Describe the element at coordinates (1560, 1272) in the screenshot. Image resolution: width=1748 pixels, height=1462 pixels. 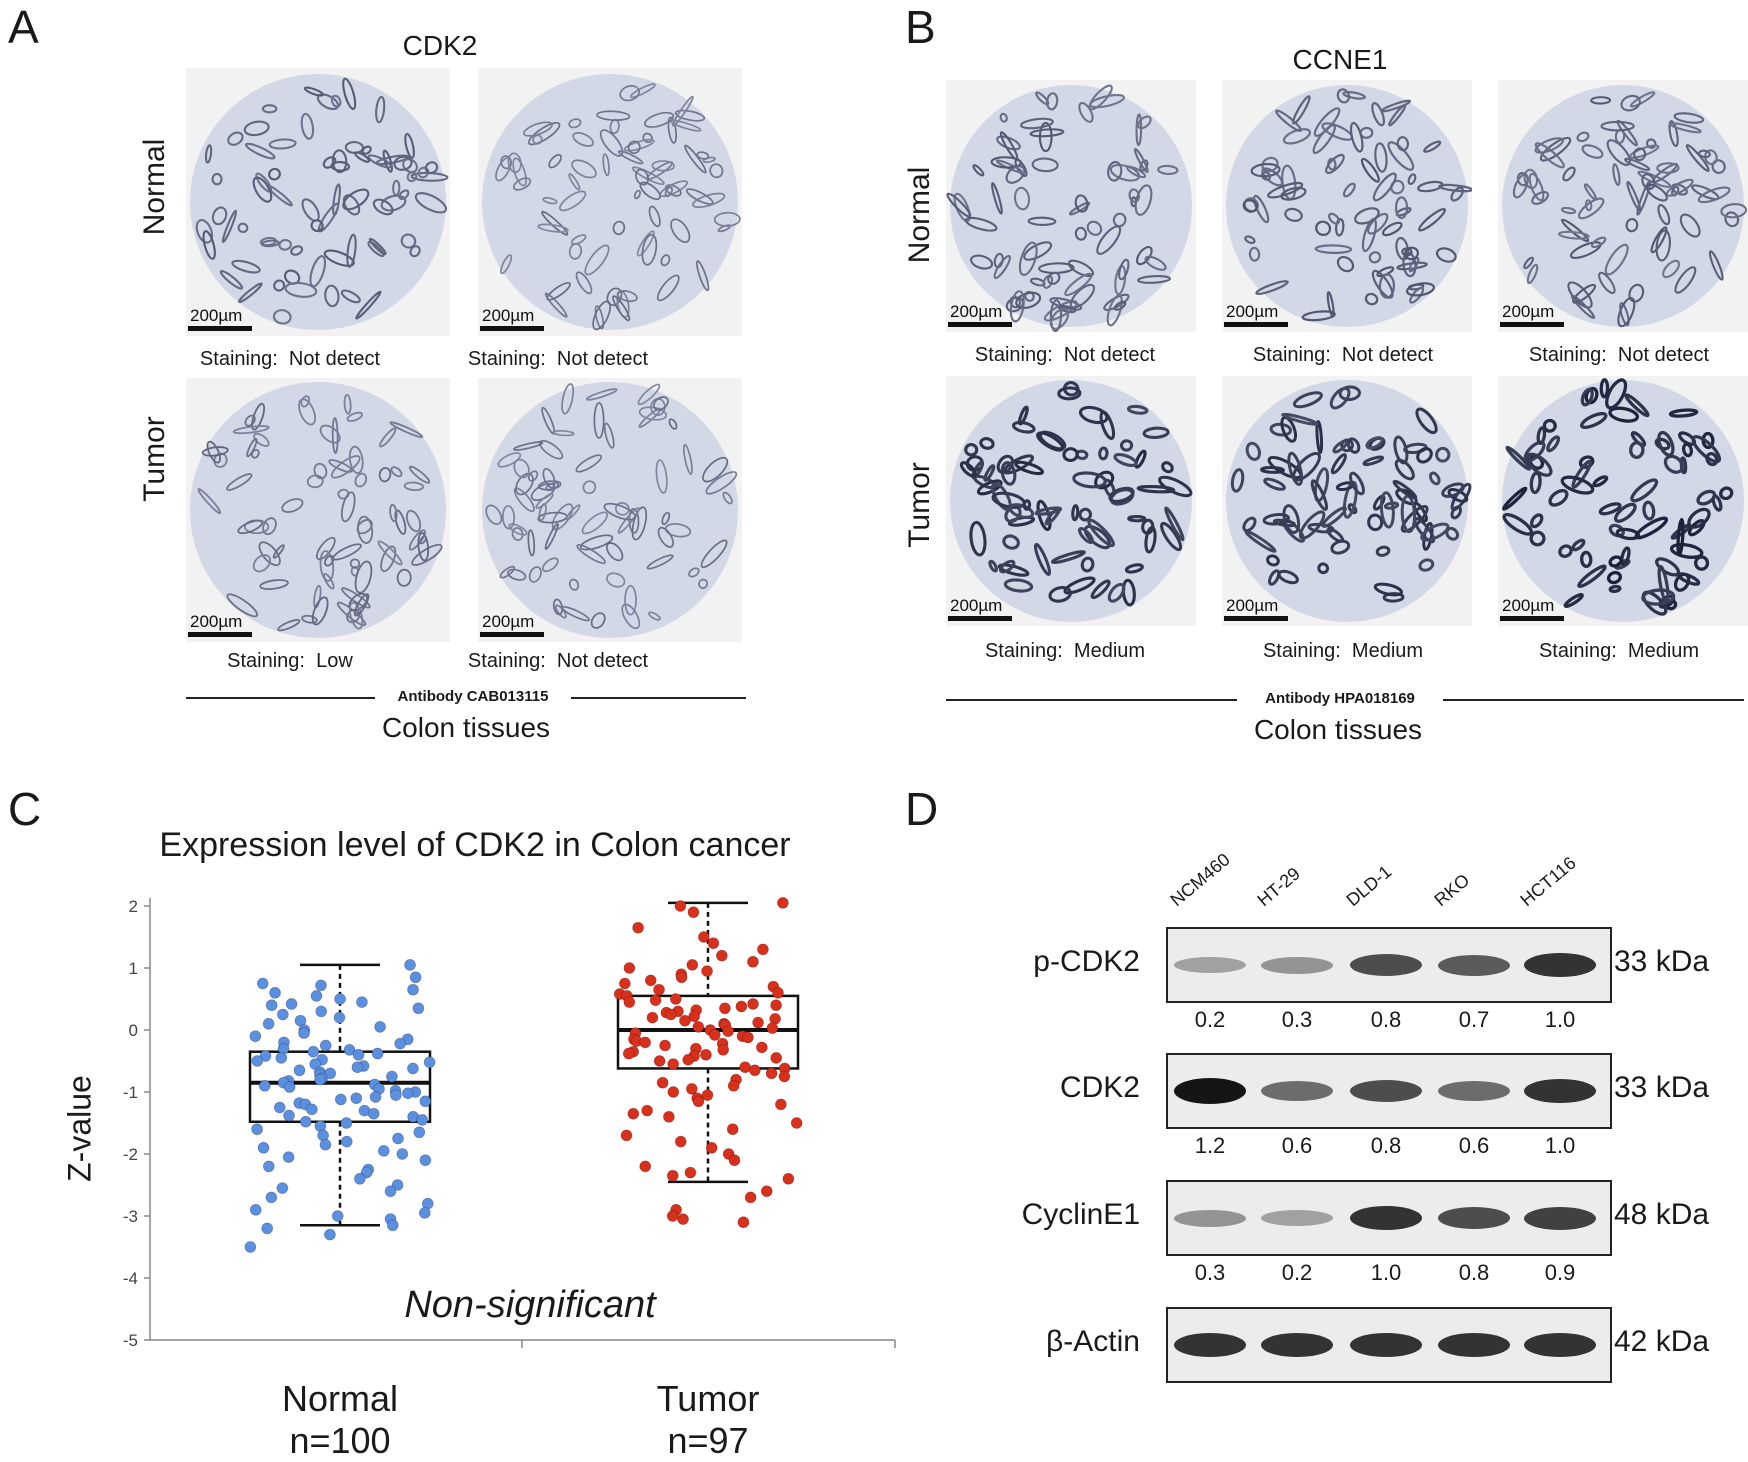
I see `band-quantification: 0.9` at that location.